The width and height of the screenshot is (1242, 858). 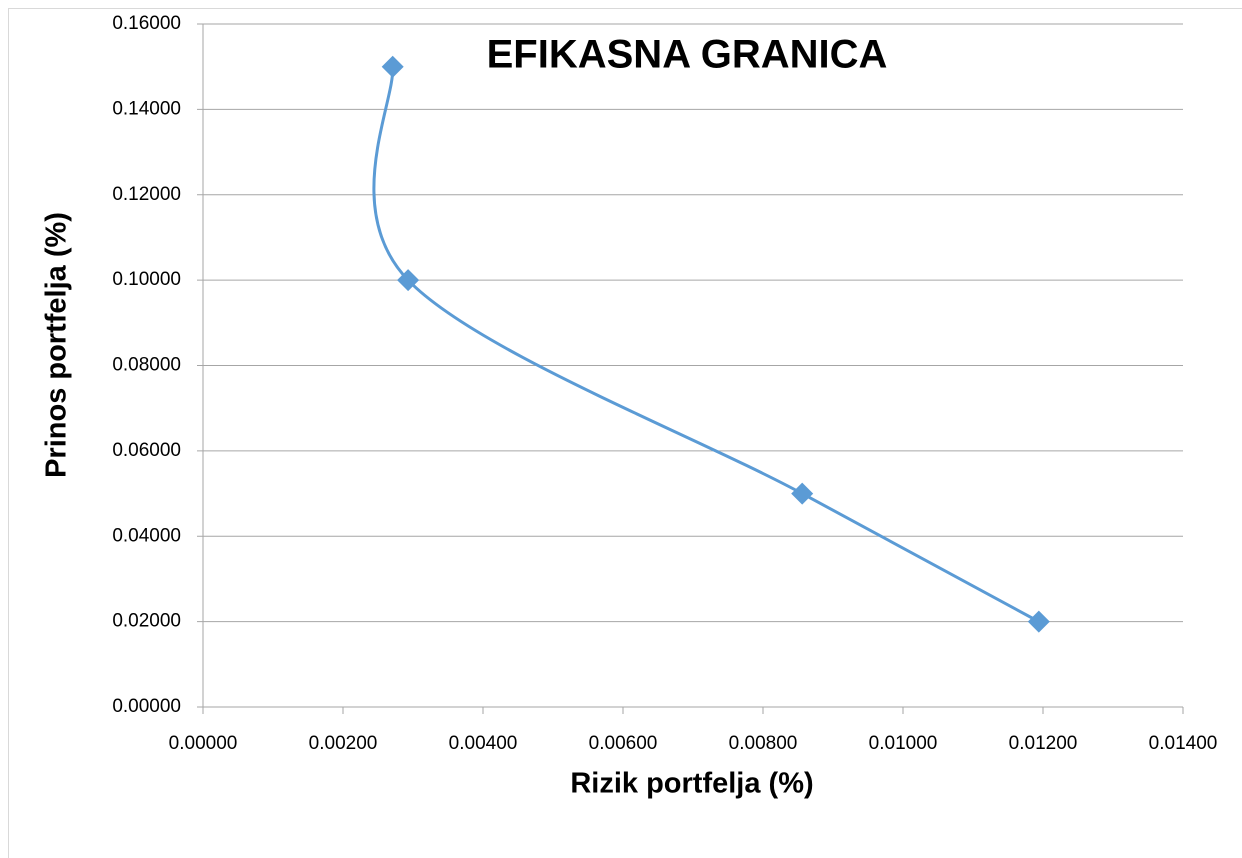 What do you see at coordinates (146, 706) in the screenshot?
I see `y-tick-label: 0.00000` at bounding box center [146, 706].